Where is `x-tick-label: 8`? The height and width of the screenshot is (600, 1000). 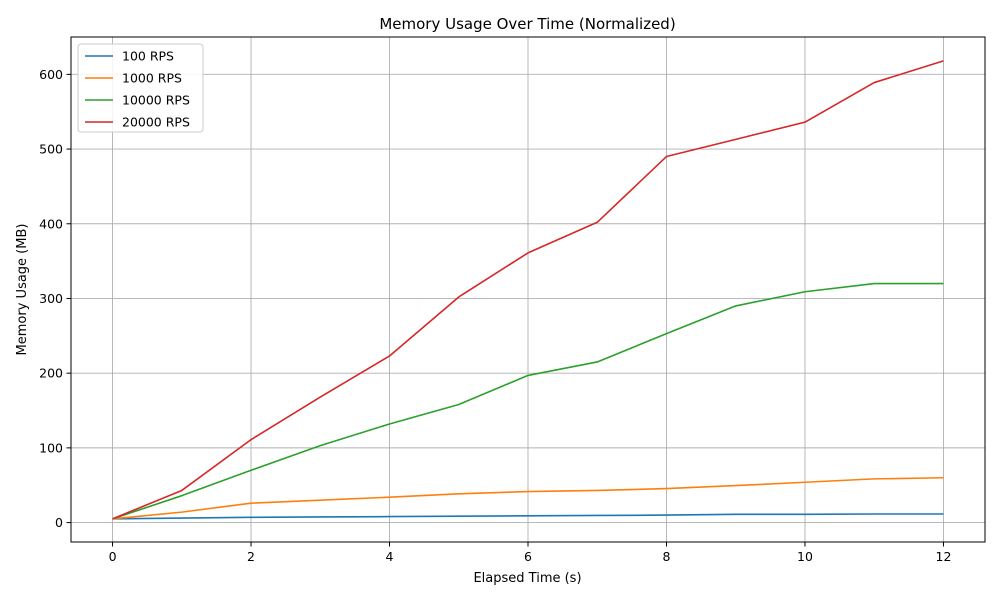 x-tick-label: 8 is located at coordinates (667, 556).